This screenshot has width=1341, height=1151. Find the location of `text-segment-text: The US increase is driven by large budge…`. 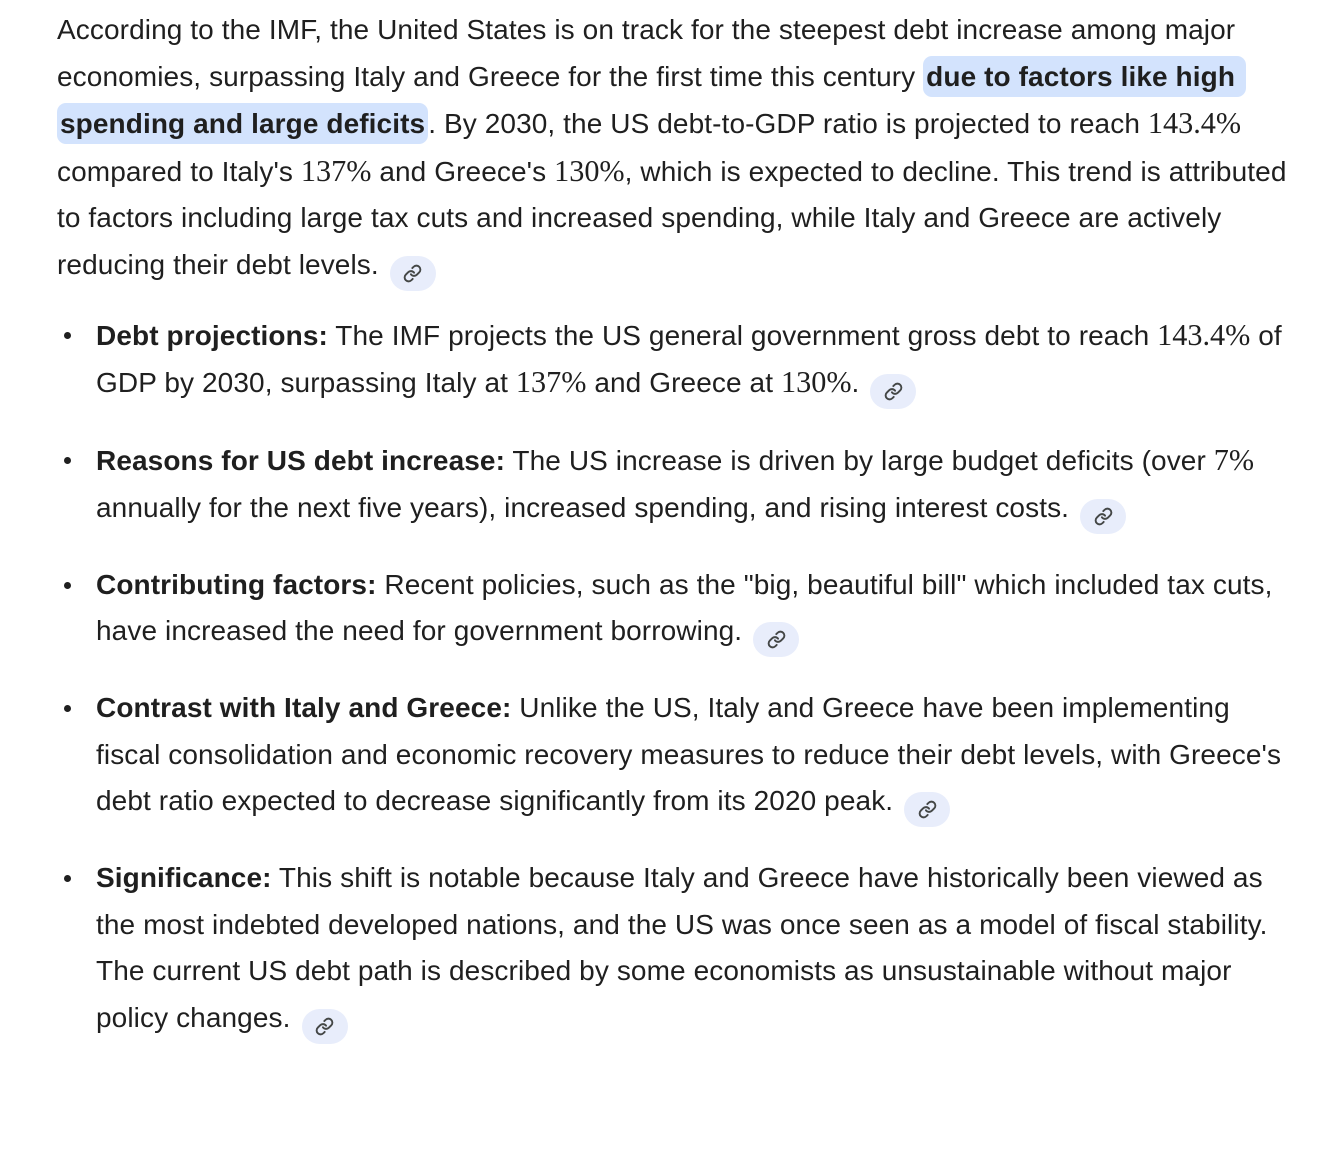

text-segment-text: The US increase is driven by large budge… is located at coordinates (859, 460).